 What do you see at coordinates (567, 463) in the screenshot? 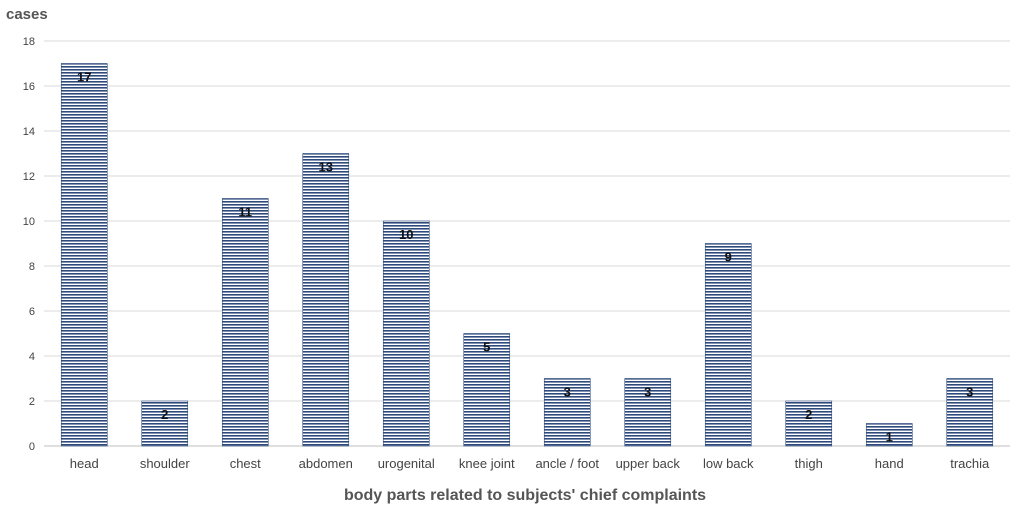
I see `x-tick-label: ancle / foot` at bounding box center [567, 463].